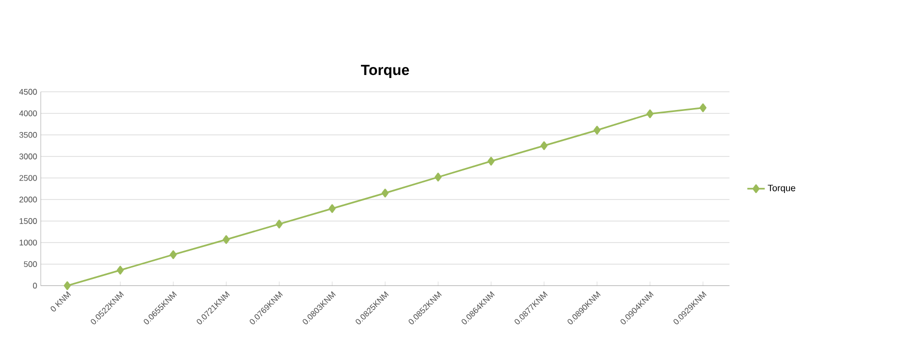  Describe the element at coordinates (28, 91) in the screenshot. I see `y-tick-label: 4500` at that location.